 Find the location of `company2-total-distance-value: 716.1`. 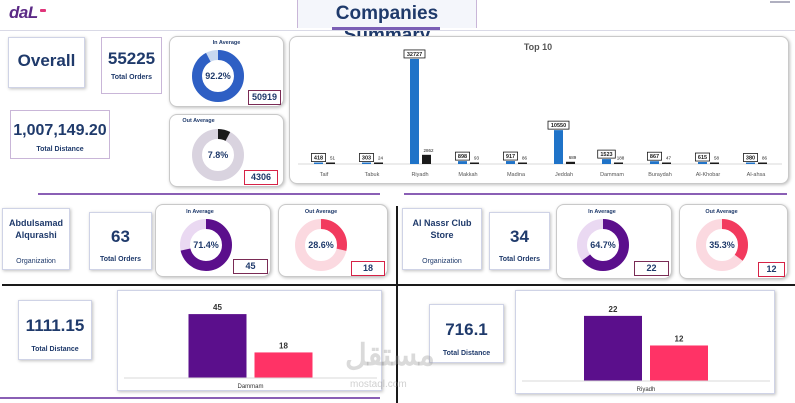

company2-total-distance-value: 716.1 is located at coordinates (466, 329).